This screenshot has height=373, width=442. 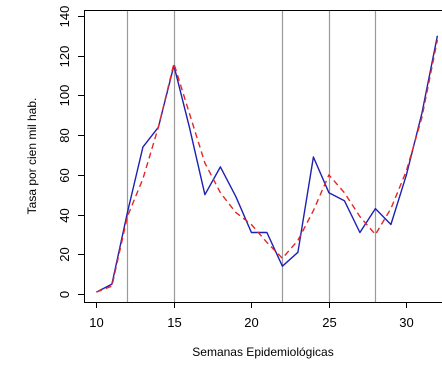 What do you see at coordinates (406, 322) in the screenshot?
I see `x-tick-label: 30` at bounding box center [406, 322].